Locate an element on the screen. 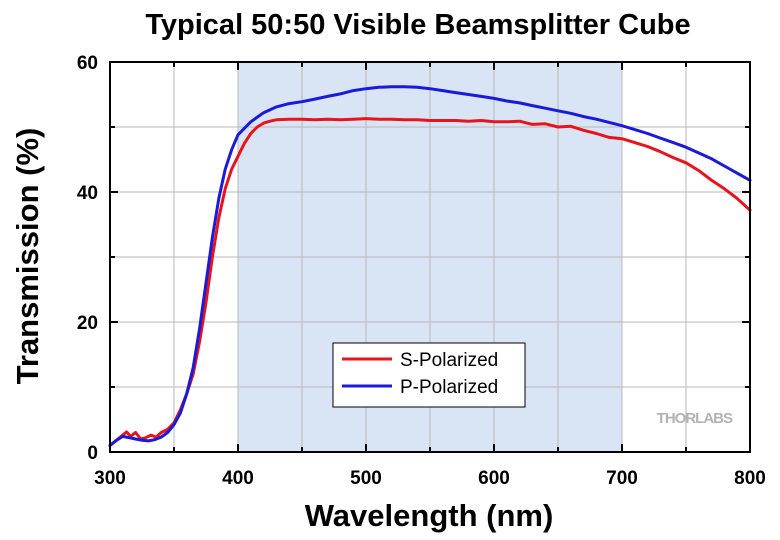 This screenshot has width=780, height=540. y-tick-label: 40 is located at coordinates (87, 193).